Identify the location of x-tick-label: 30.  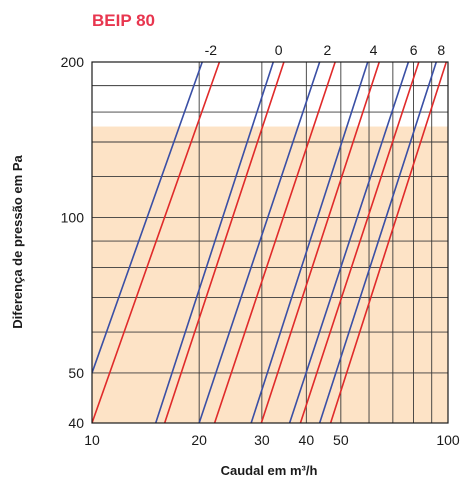
(262, 440).